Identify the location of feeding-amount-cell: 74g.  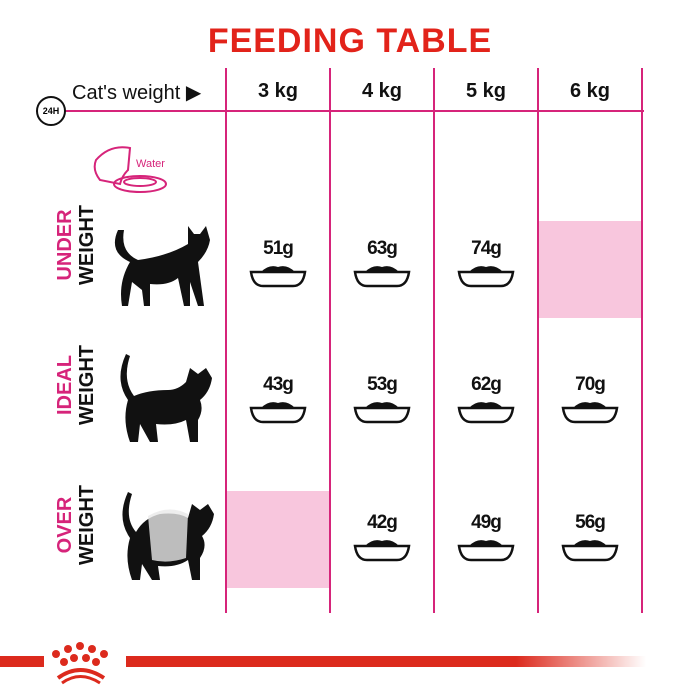
(486, 264).